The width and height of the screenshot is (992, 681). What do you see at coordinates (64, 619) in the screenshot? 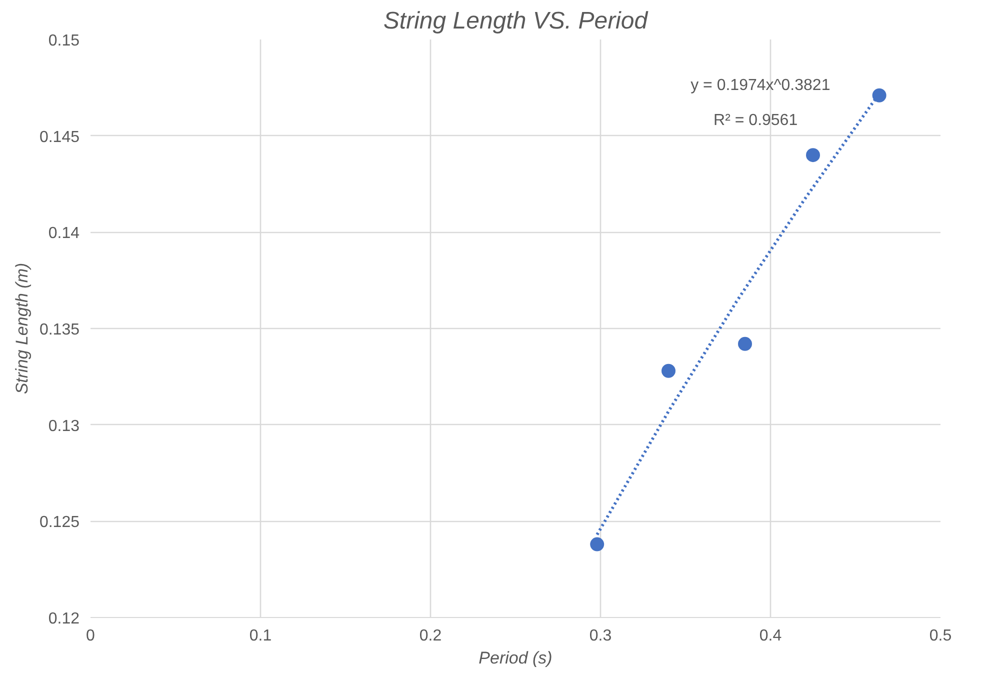
I see `y-tick-label: 0.12` at bounding box center [64, 619].